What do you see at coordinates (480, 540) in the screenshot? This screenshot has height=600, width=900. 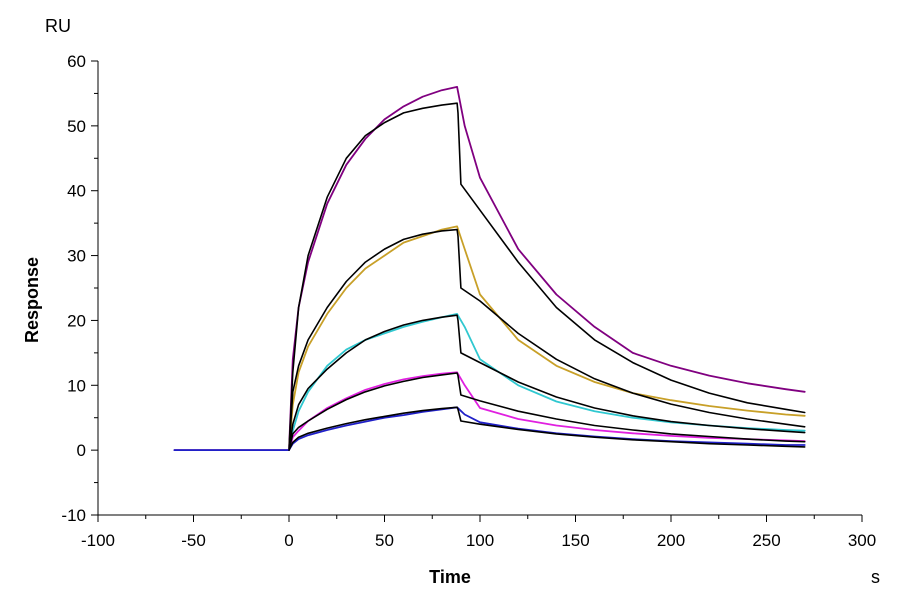 I see `x-tick-label: 100` at bounding box center [480, 540].